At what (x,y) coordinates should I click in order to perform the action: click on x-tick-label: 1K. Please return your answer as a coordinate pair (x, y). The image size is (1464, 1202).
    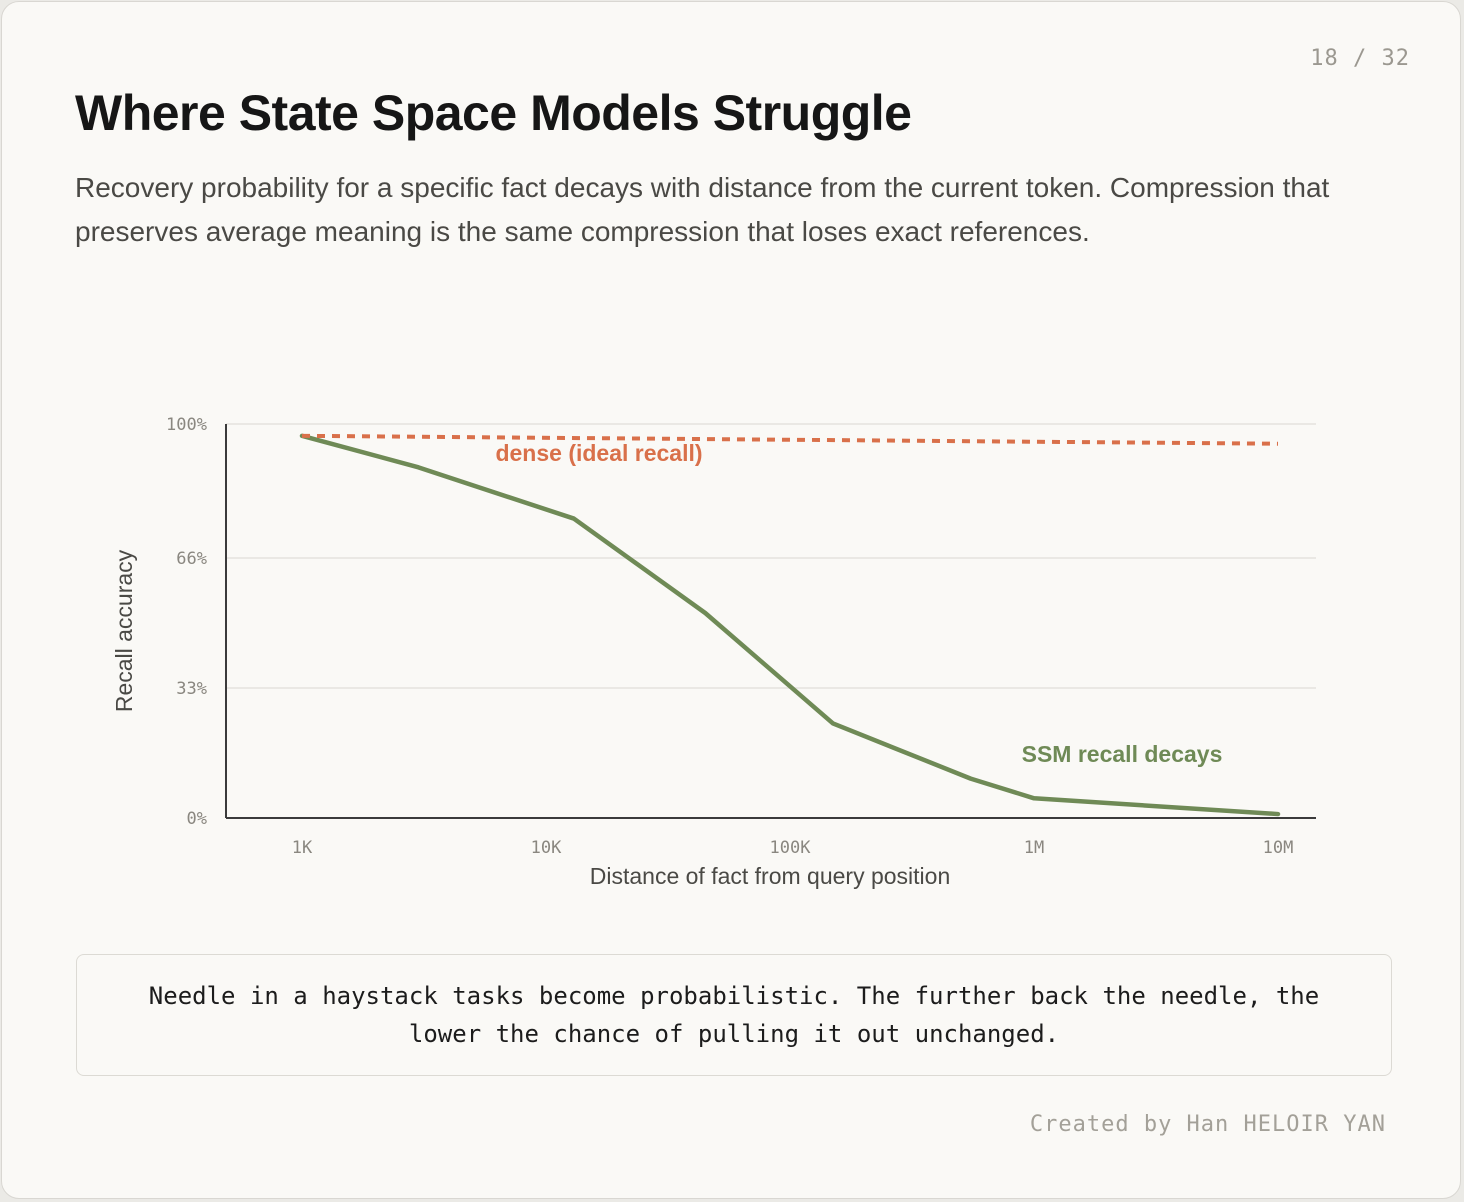
    Looking at the image, I should click on (302, 848).